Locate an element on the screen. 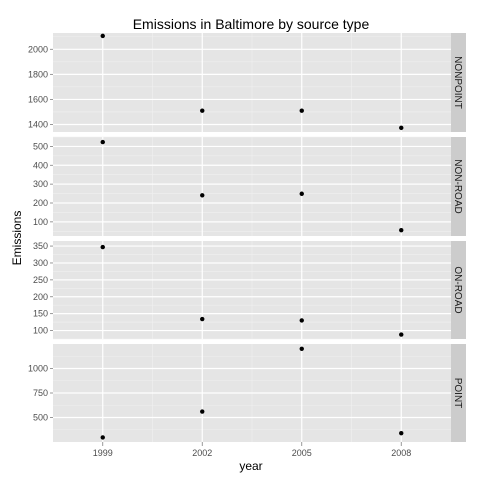  x-tick-label: 2002 is located at coordinates (202, 453).